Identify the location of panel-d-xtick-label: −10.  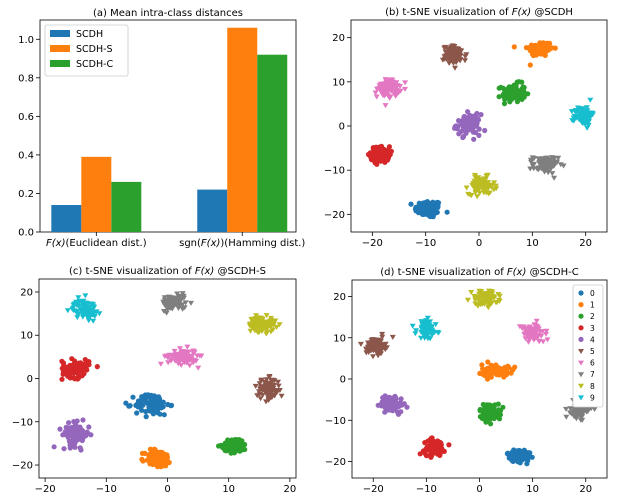
(426, 489).